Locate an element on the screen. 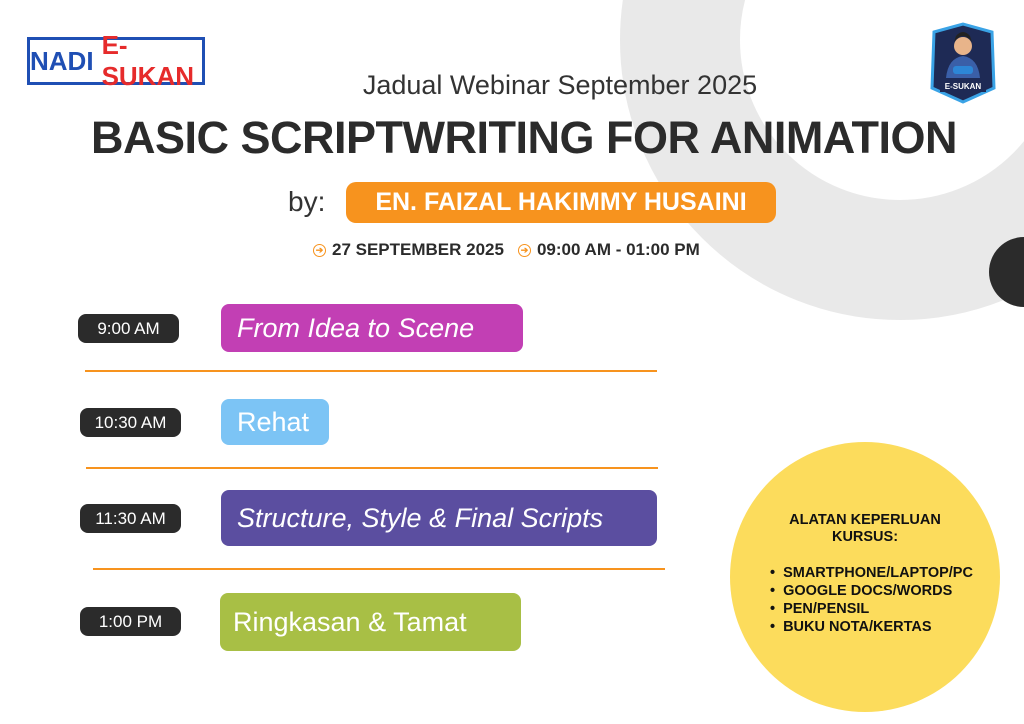 This screenshot has width=1024, height=724. decorative-dot is located at coordinates (1006, 272).